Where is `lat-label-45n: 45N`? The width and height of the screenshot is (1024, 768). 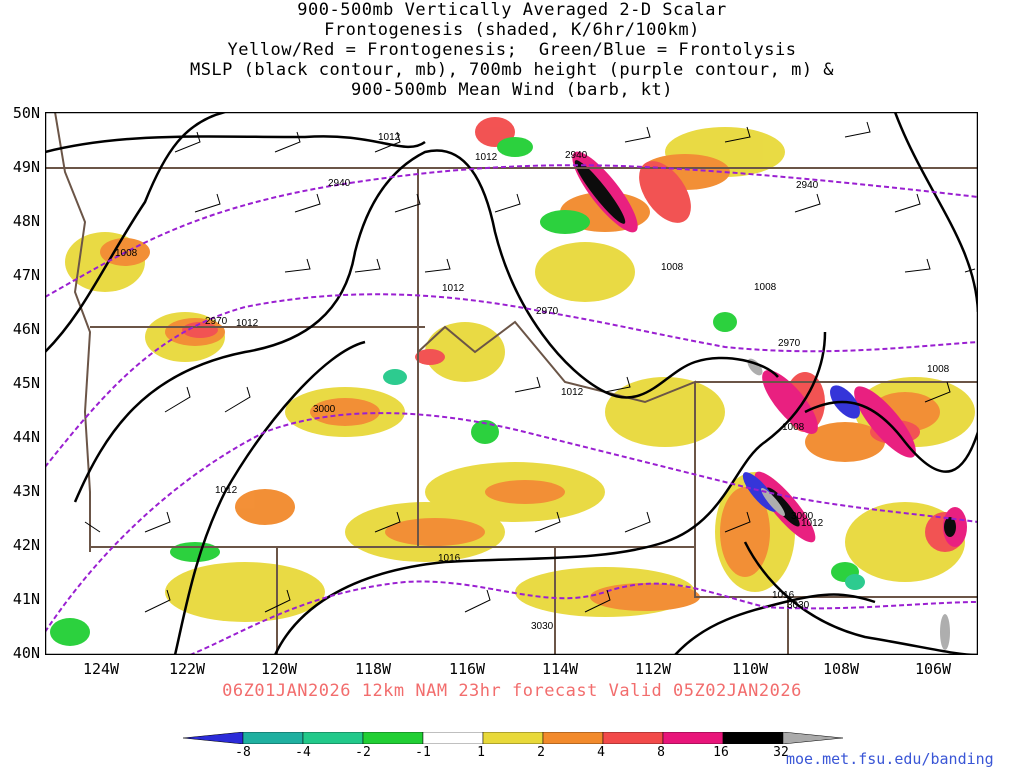 lat-label-45n: 45N is located at coordinates (26, 383).